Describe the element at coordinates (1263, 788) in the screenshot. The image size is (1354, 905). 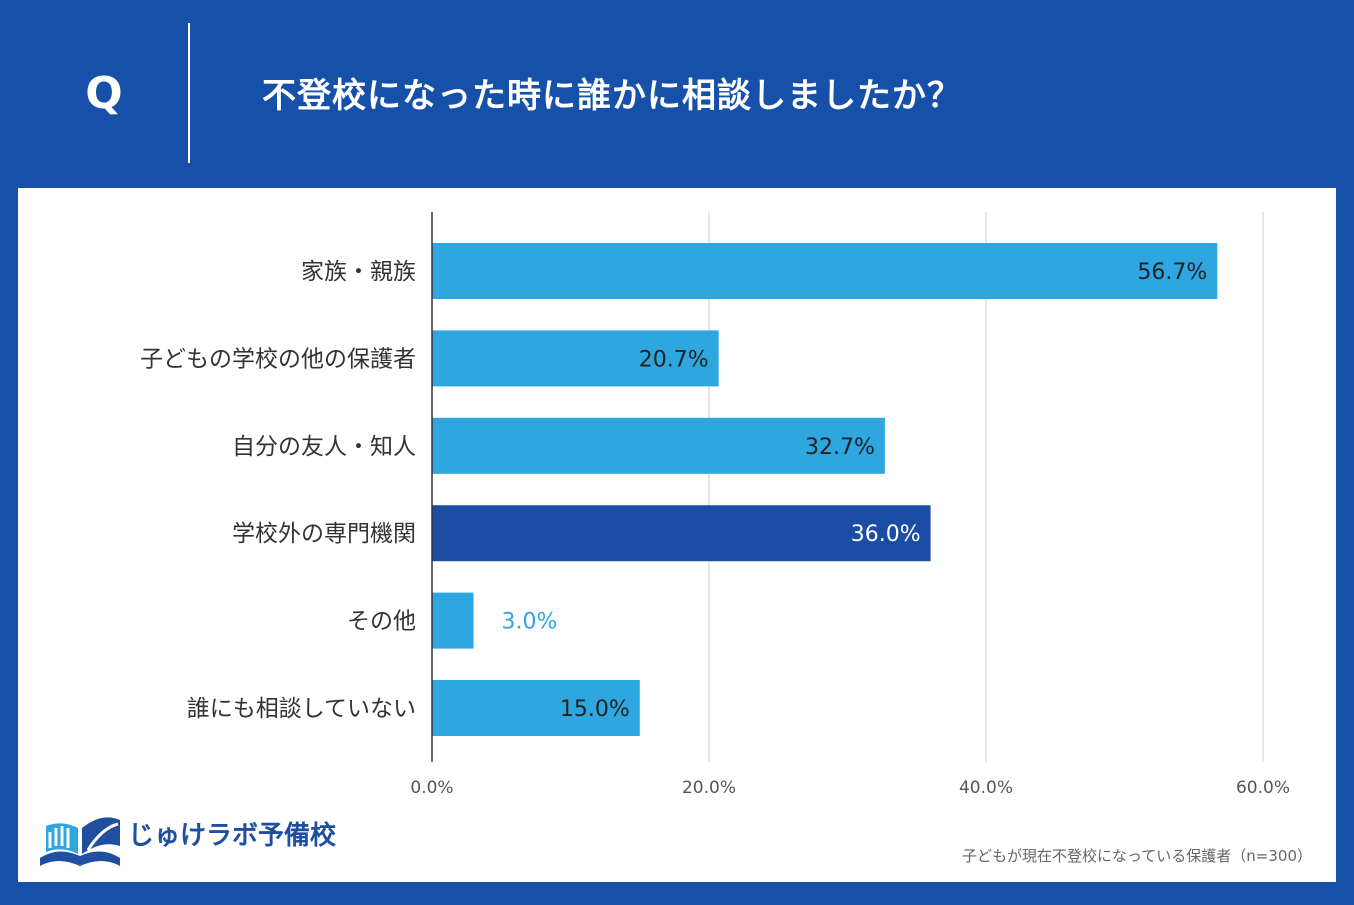
I see `x-tick-label: 60.0%` at that location.